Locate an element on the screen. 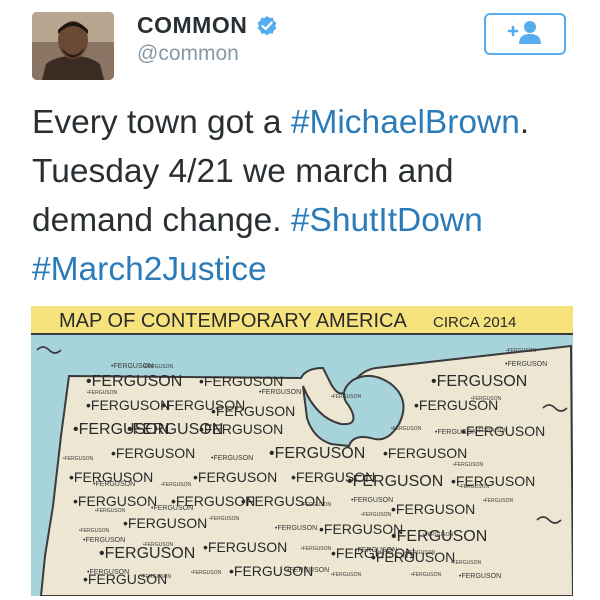  map-title-band is located at coordinates (302, 320).